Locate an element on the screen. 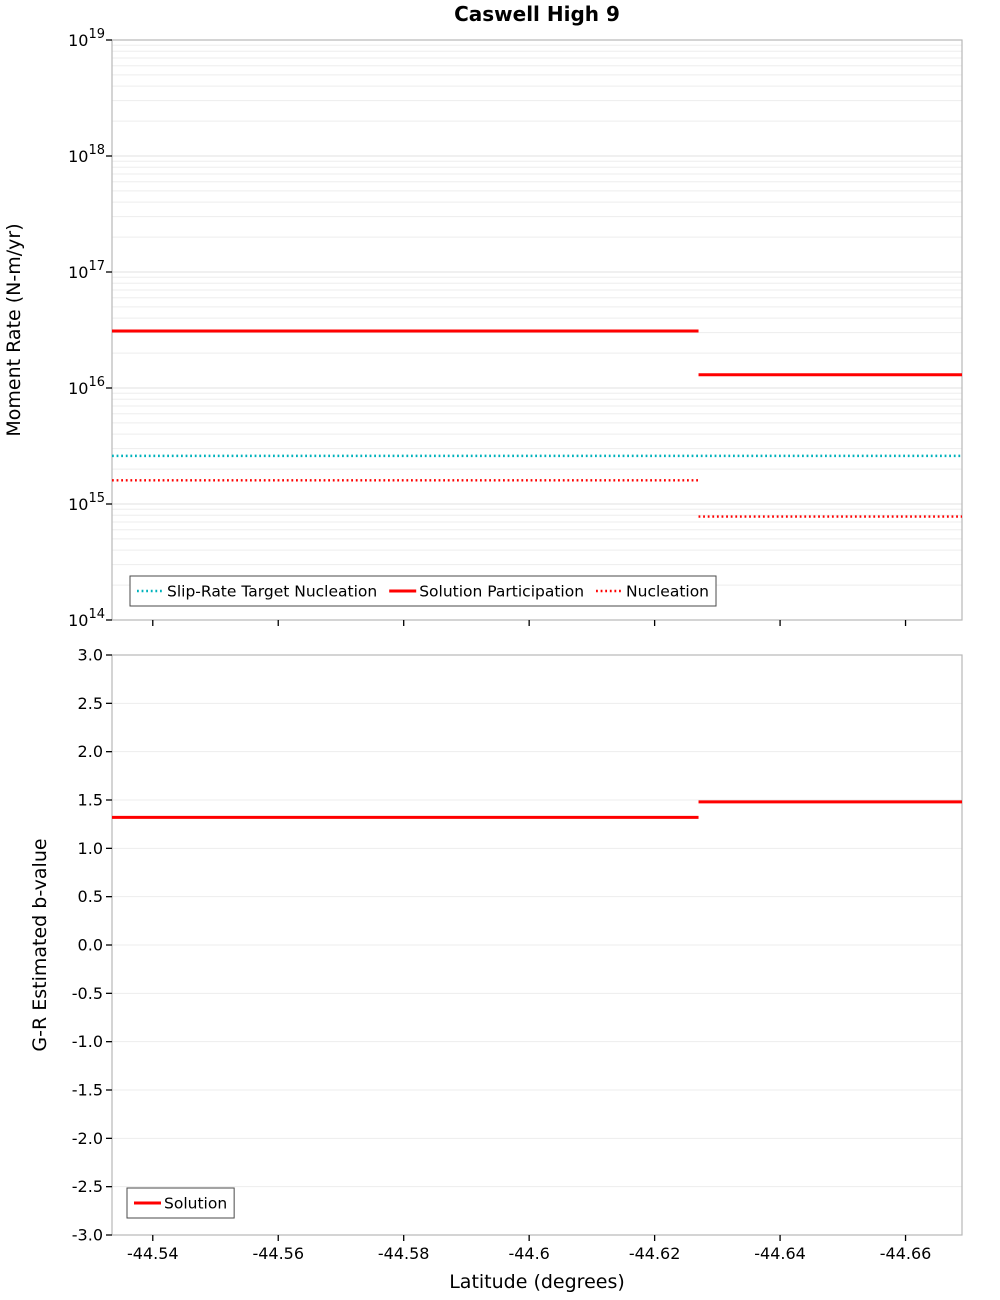 The width and height of the screenshot is (1000, 1300). y-tick-label: 2.0 is located at coordinates (90, 751).